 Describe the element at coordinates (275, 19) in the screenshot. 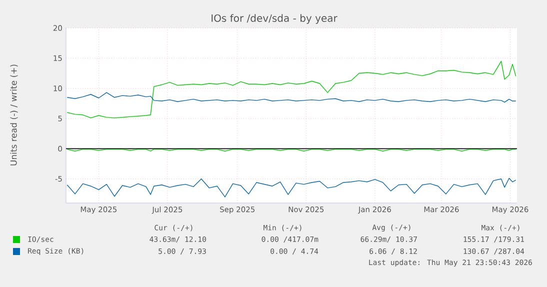

I see `chart-title: IOs for /dev/sda - by year` at that location.